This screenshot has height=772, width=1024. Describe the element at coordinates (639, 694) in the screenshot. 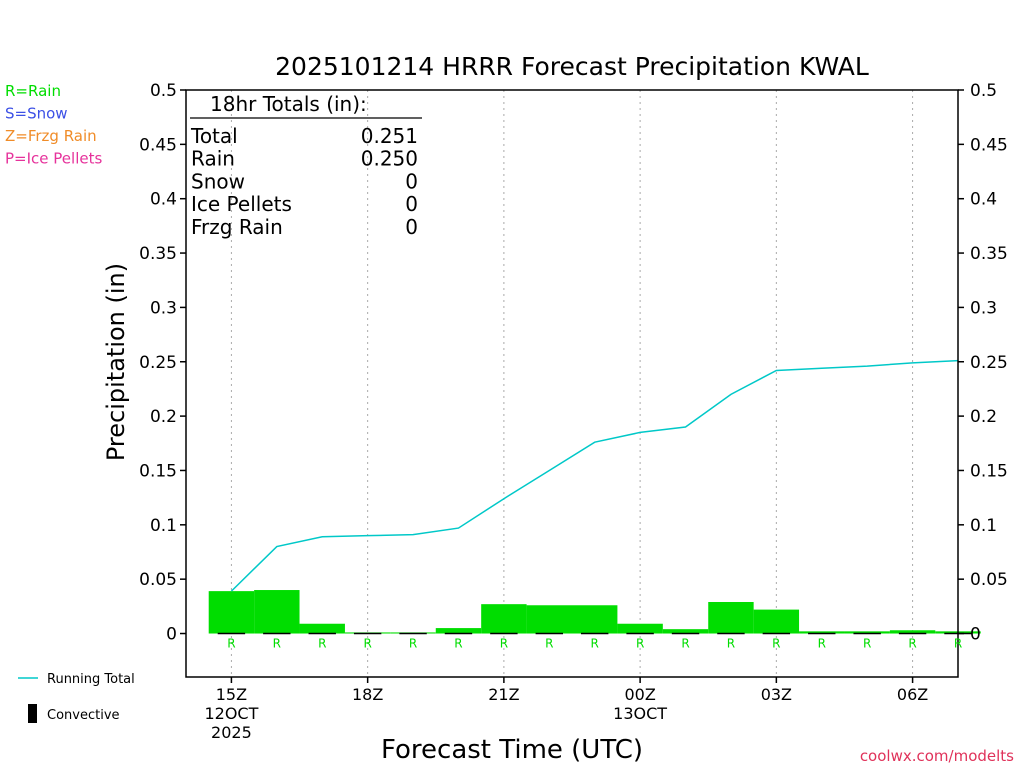

I see `x-tick-label: 00Z` at that location.